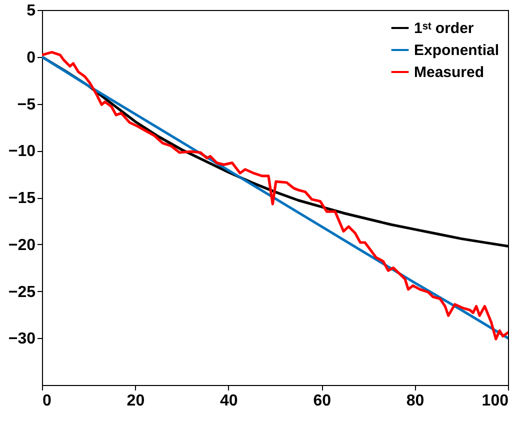  Describe the element at coordinates (22, 151) in the screenshot. I see `y-tick-label: −10` at that location.